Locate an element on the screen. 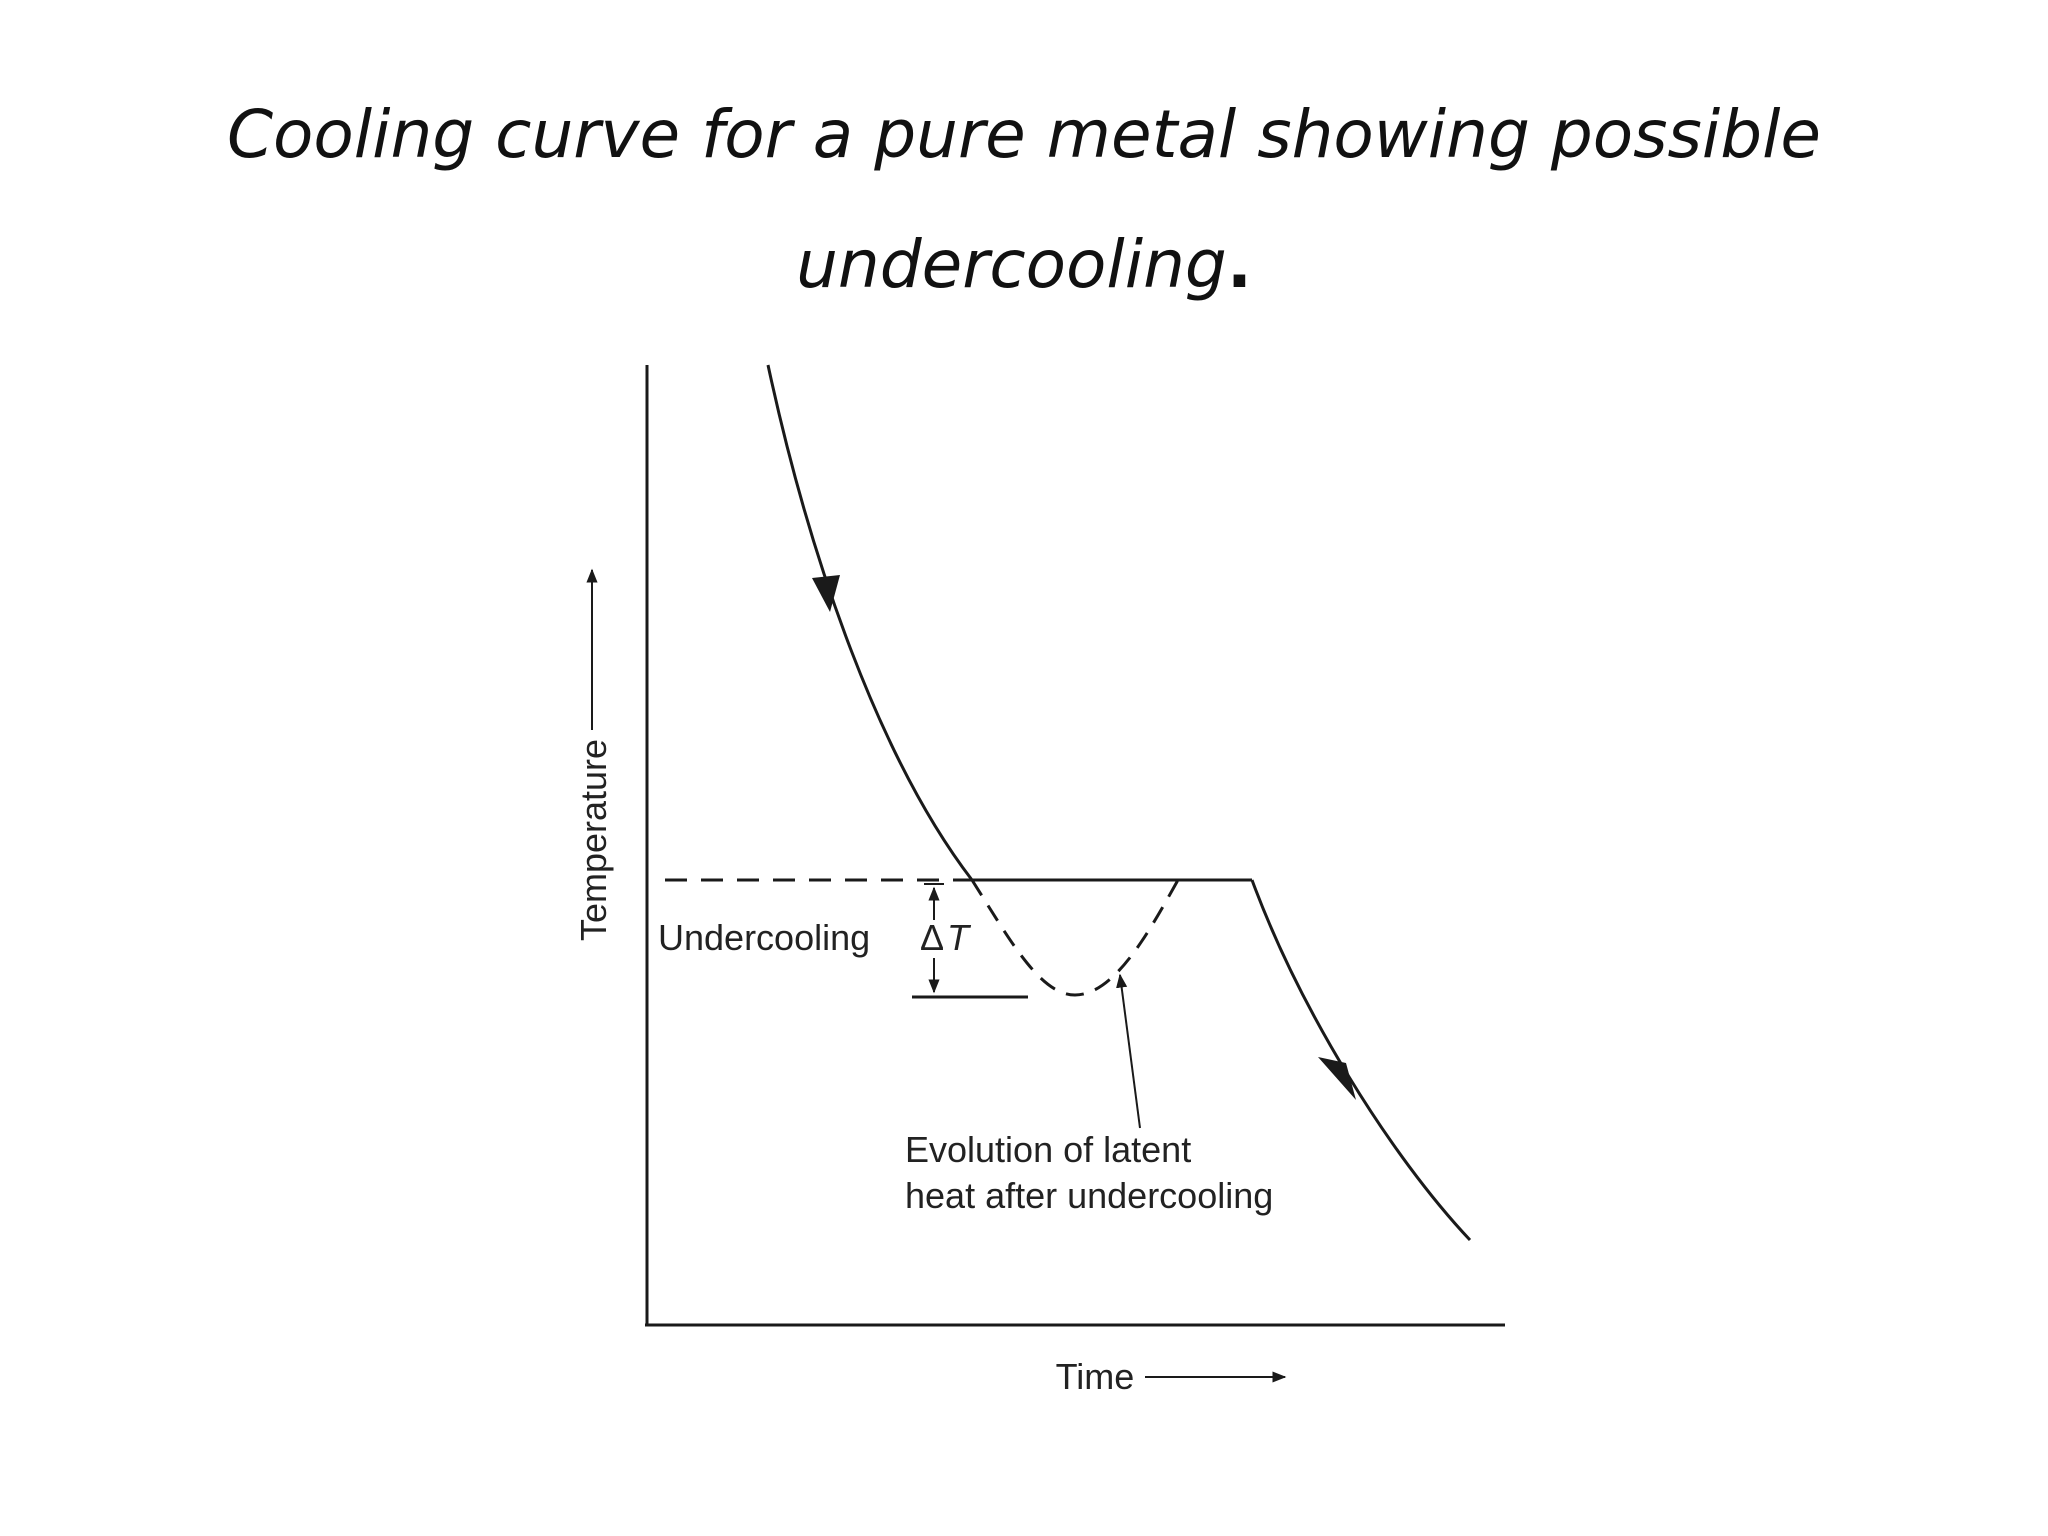 This screenshot has width=2048, height=1536. latent-heat-annotation-line-1: Evolution of latent is located at coordinates (1048, 1149).